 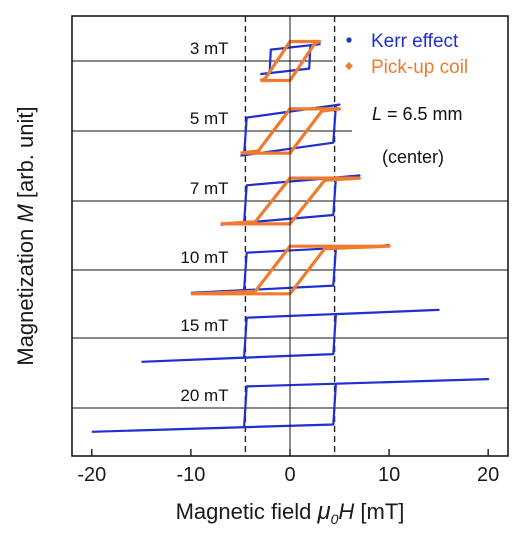 What do you see at coordinates (25, 235) in the screenshot?
I see `y-axis-label: Magnetization M [arb. unit]` at bounding box center [25, 235].